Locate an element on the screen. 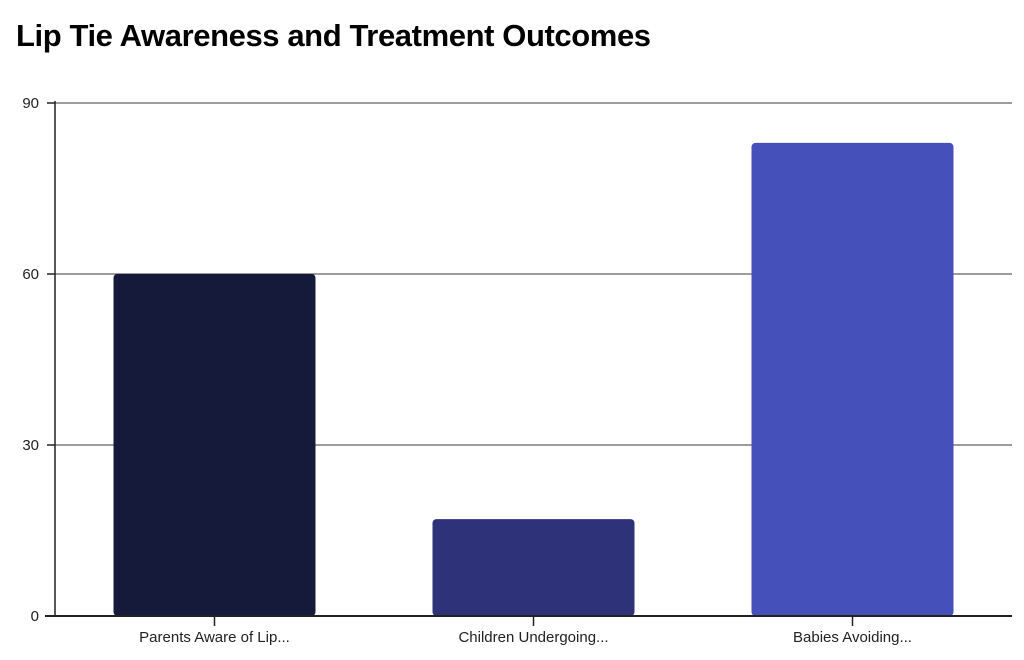  chart-title: Lip Tie Awareness and Treatment Outcomes is located at coordinates (333, 35).